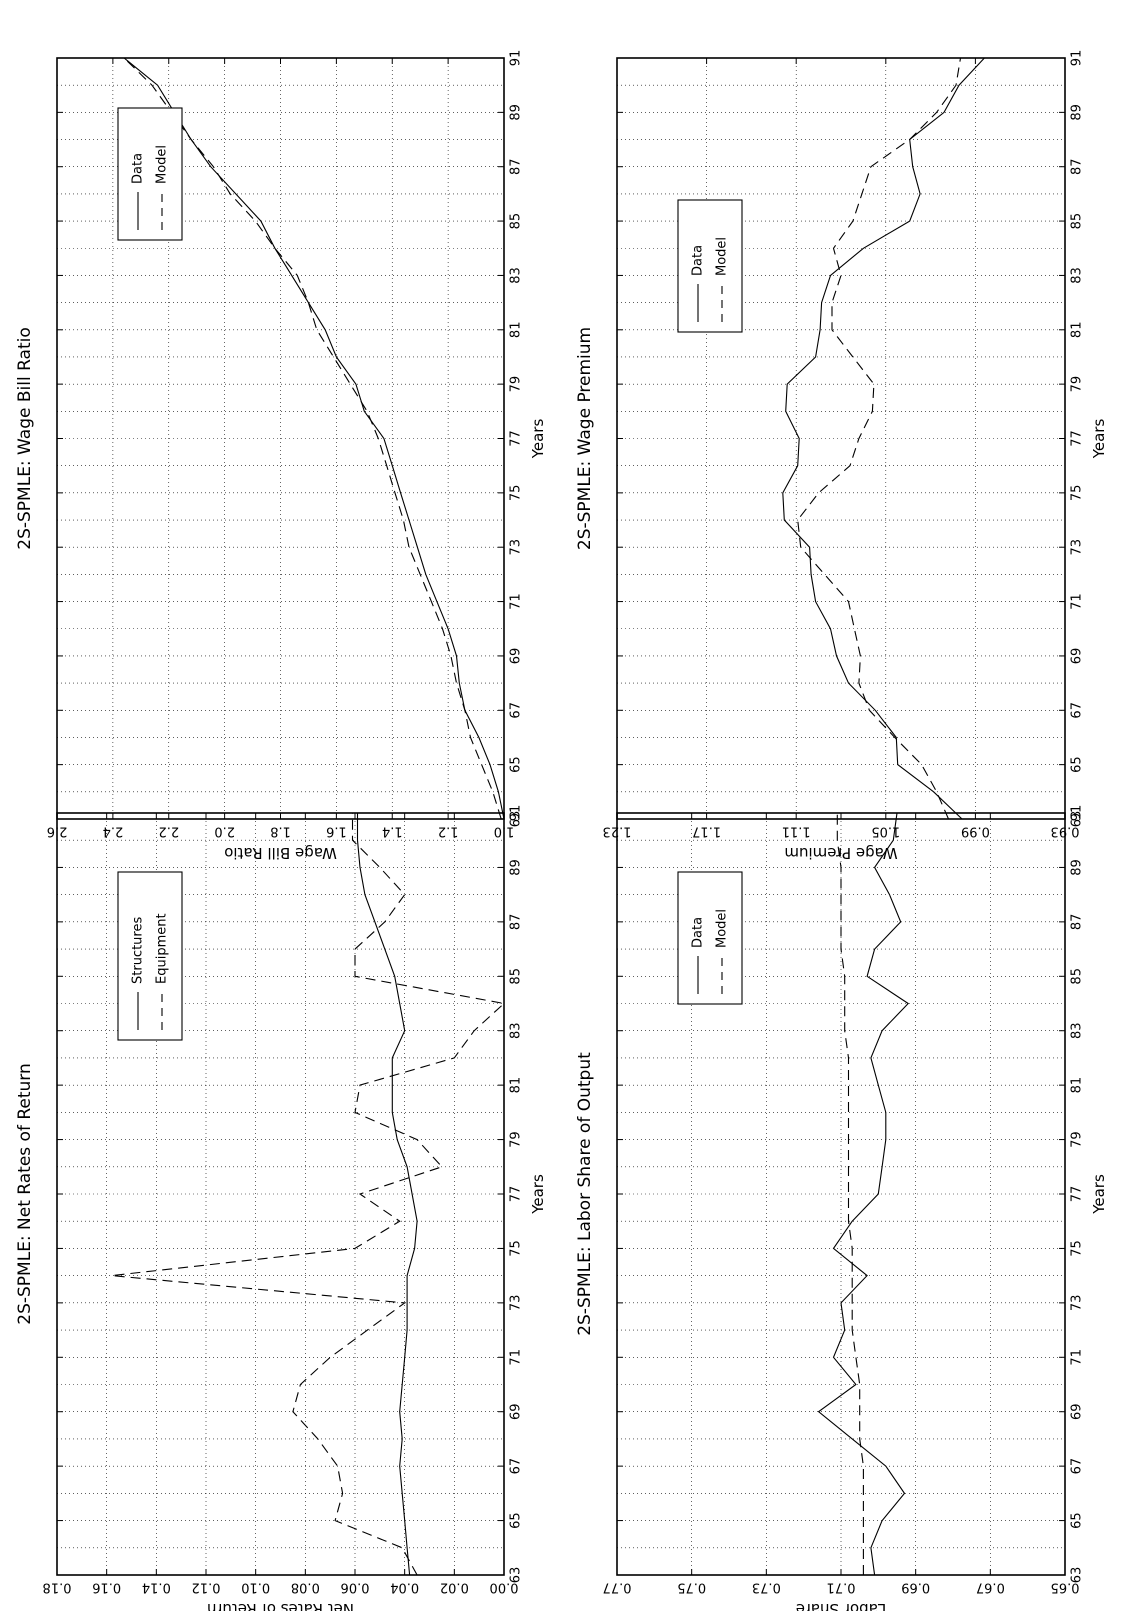  What do you see at coordinates (224, 831) in the screenshot?
I see `y-tick-label: 2.0` at bounding box center [224, 831].